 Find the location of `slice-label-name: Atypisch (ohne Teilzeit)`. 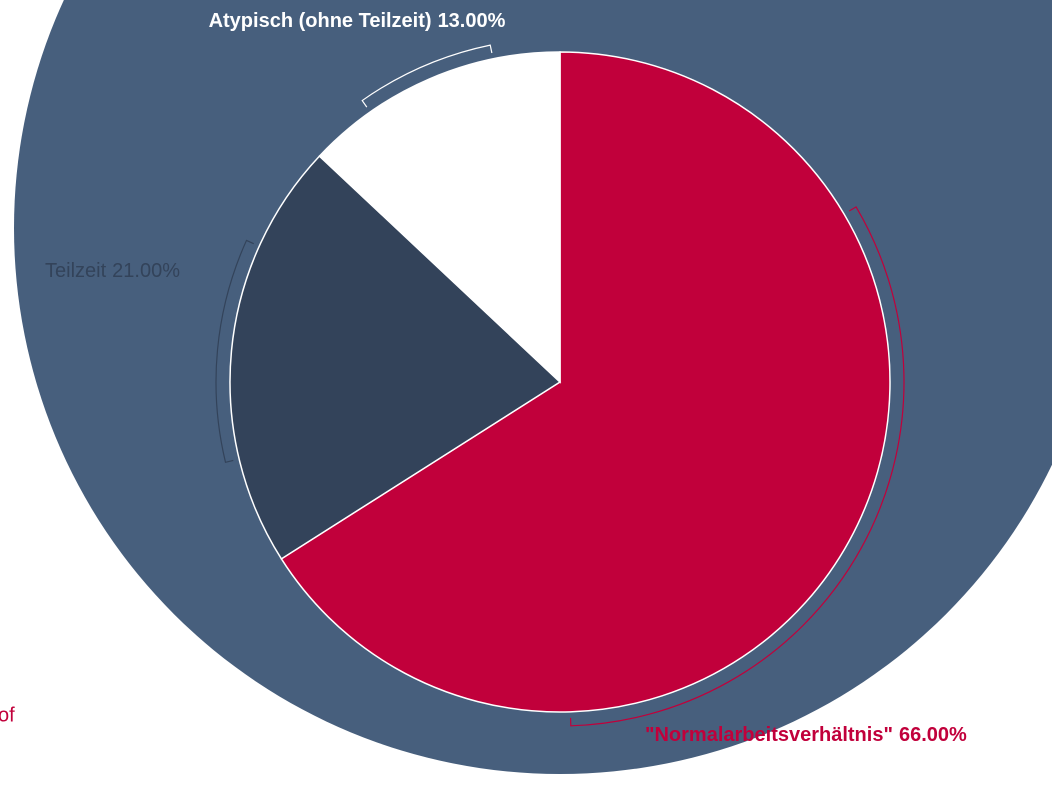

slice-label-name: Atypisch (ohne Teilzeit) is located at coordinates (320, 21).